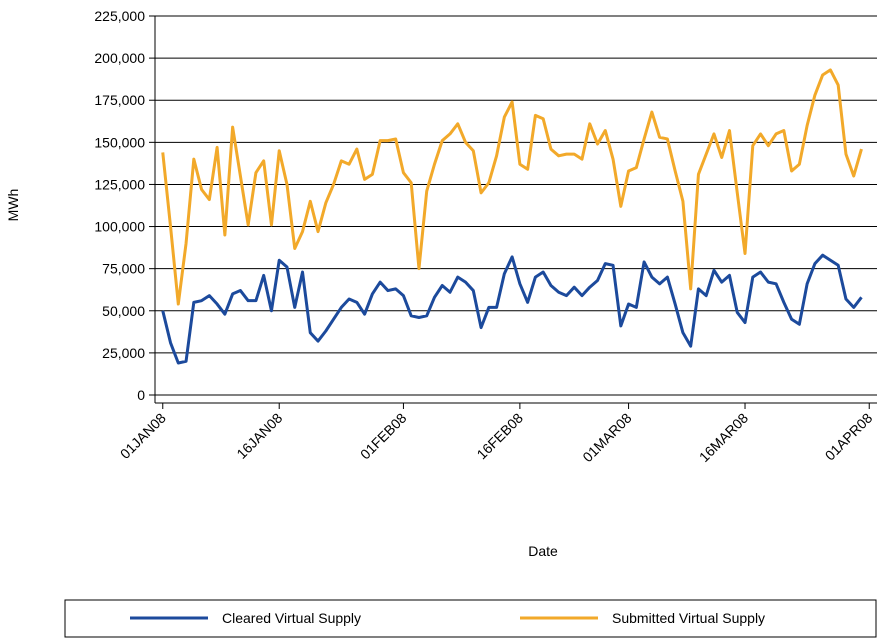 The image size is (885, 638). I want to click on x-tick-label: 01JAN08, so click(143, 436).